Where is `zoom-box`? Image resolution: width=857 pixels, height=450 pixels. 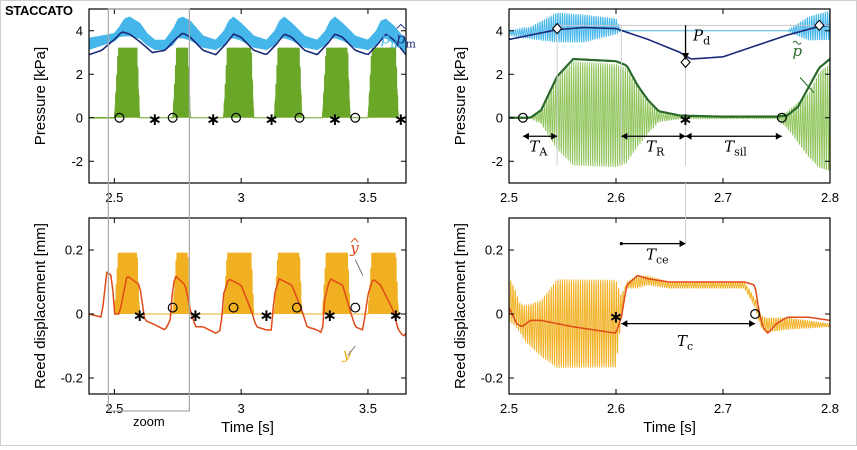 zoom-box is located at coordinates (148, 210).